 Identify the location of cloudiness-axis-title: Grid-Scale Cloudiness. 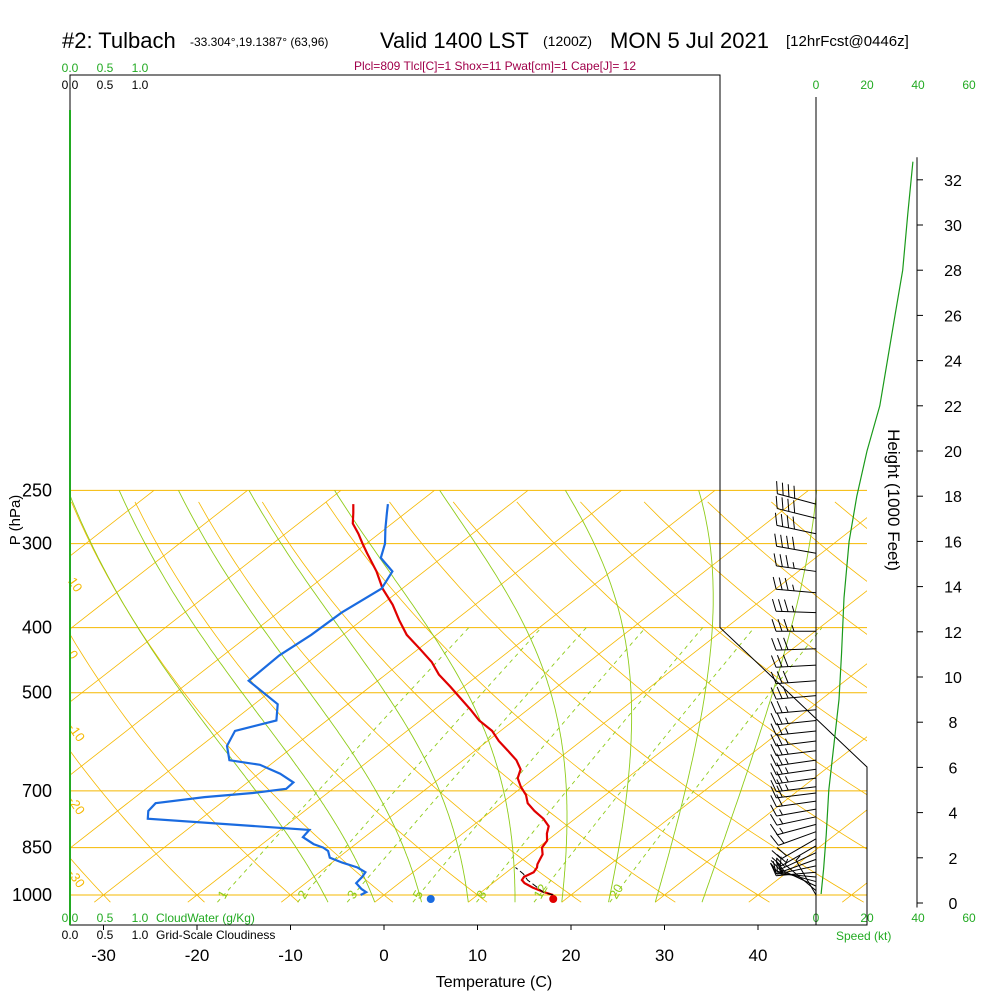
(215, 935).